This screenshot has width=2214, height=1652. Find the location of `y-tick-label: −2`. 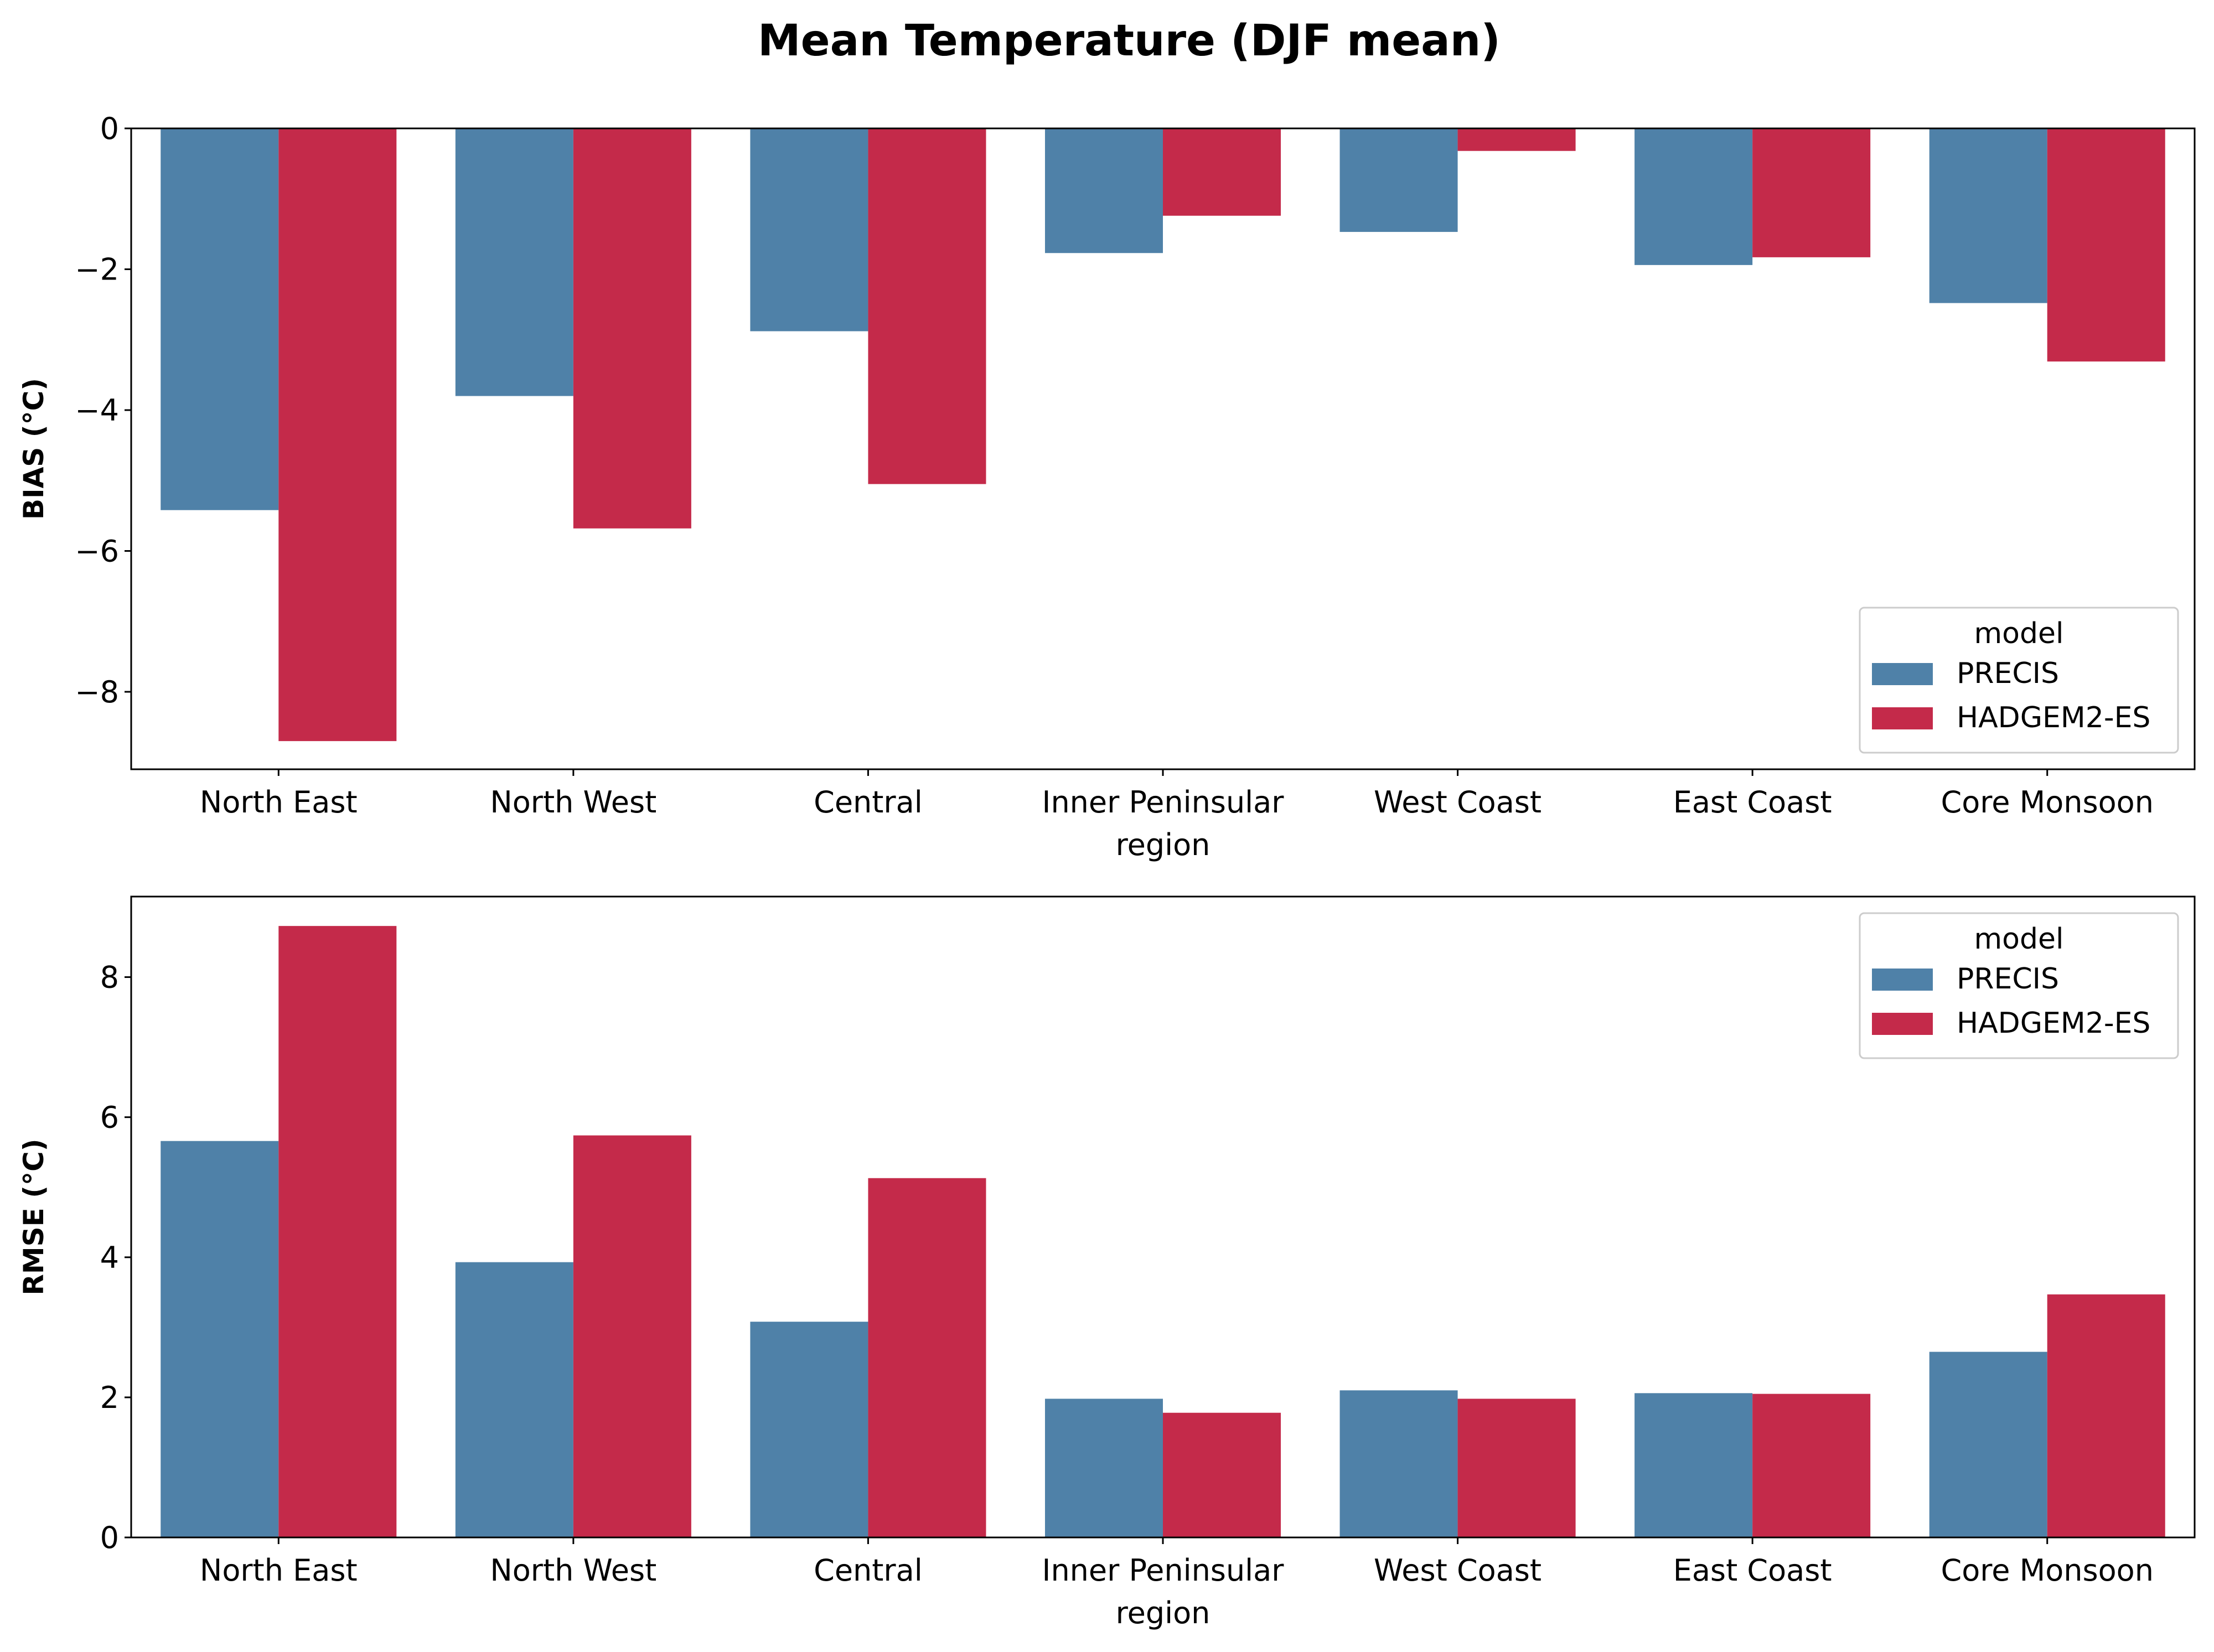

y-tick-label: −2 is located at coordinates (97, 269).